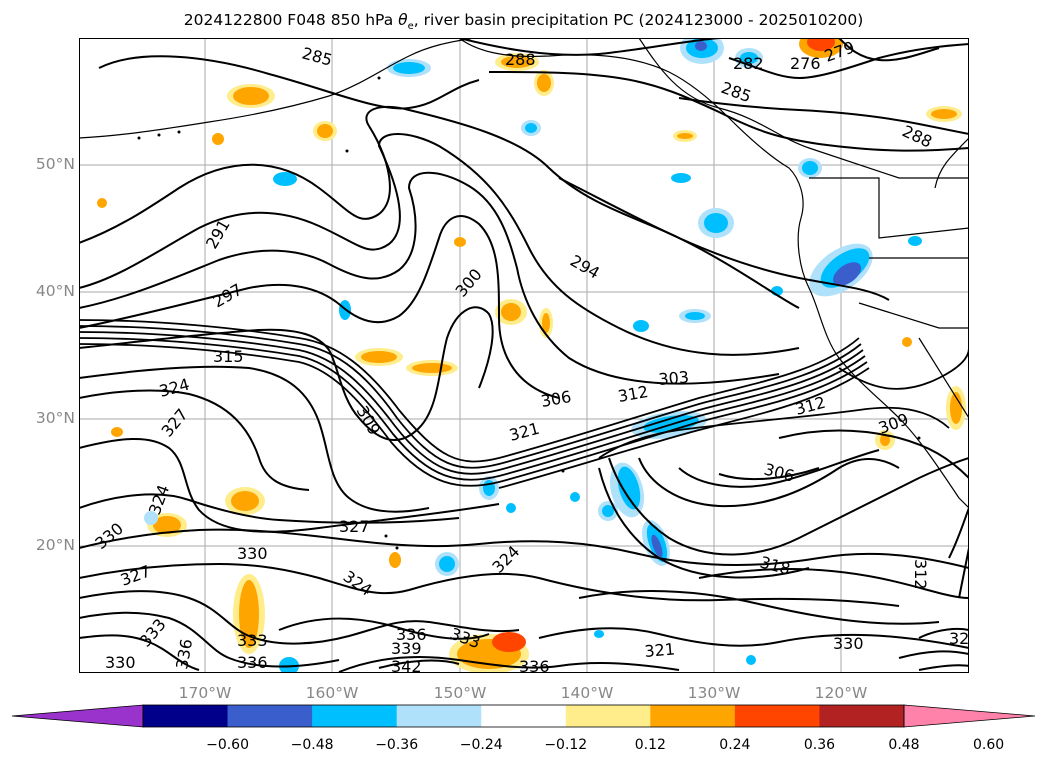 The width and height of the screenshot is (1047, 767). Describe the element at coordinates (410, 27) in the screenshot. I see `title-theta-subscript: e` at that location.